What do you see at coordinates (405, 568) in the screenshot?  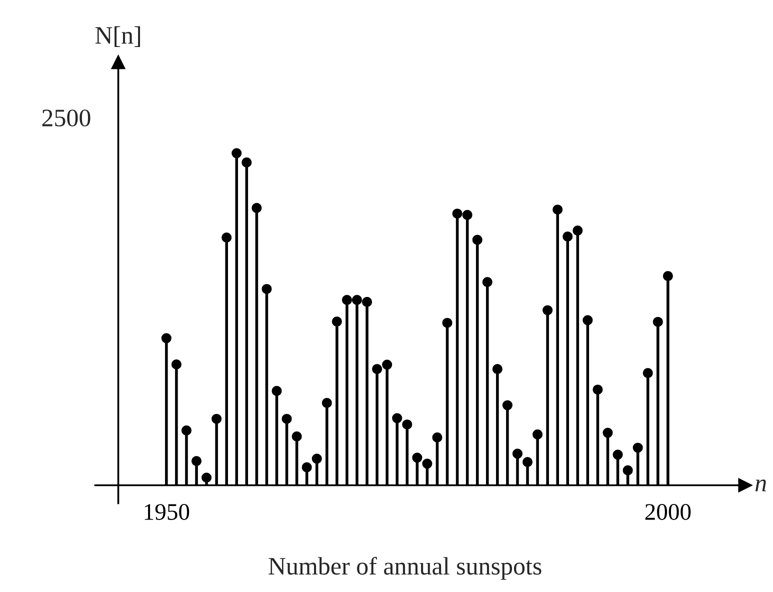 I see `text: Number of annual sunspots` at bounding box center [405, 568].